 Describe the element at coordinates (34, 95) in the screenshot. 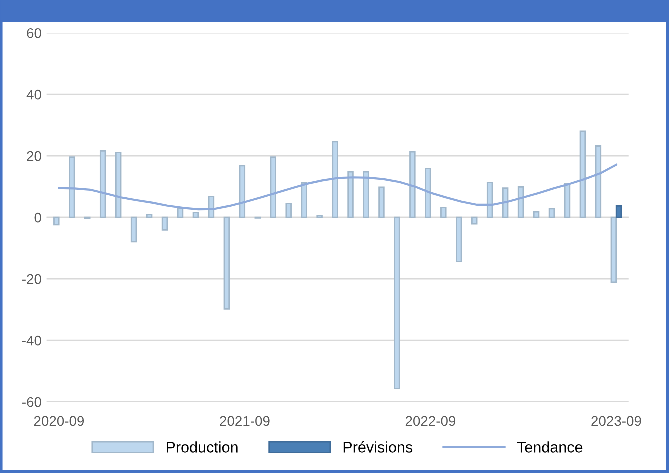

I see `y-tick-label: 40` at that location.